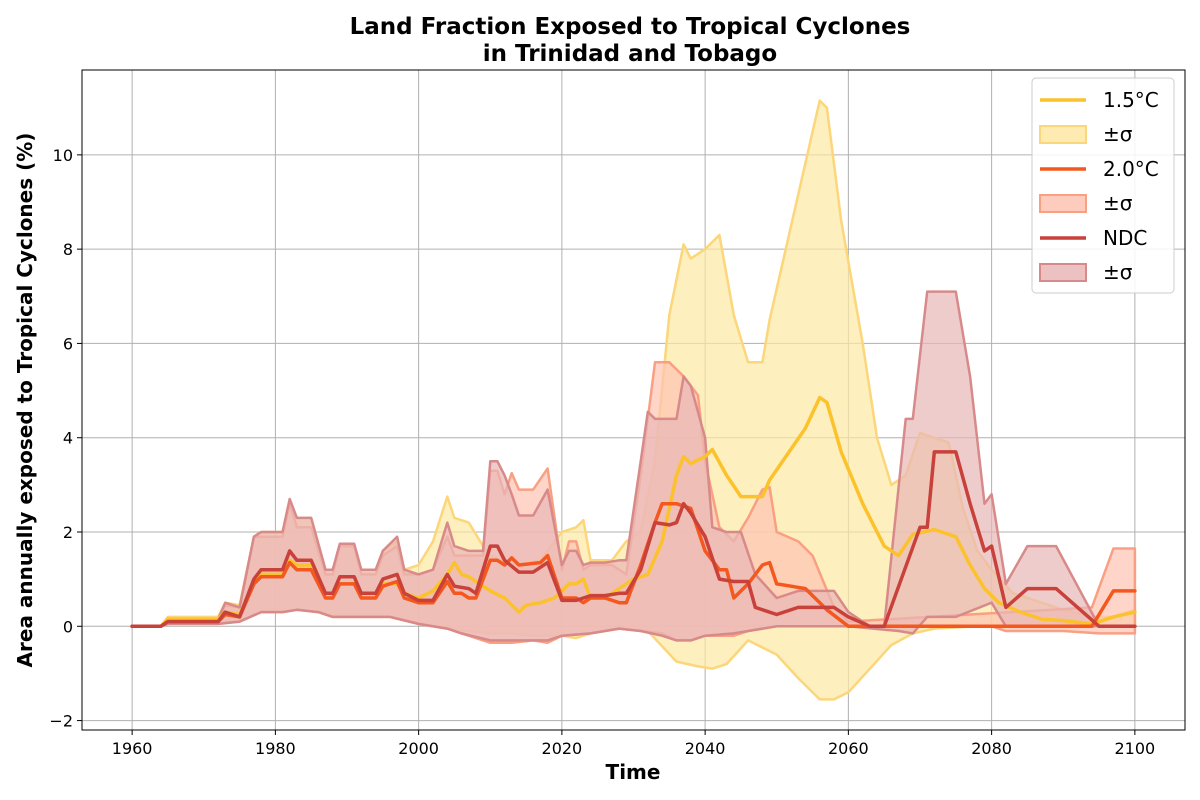 Image resolution: width=1200 pixels, height=800 pixels. Describe the element at coordinates (630, 54) in the screenshot. I see `chart-title-line2: in Trinidad and Tobago` at that location.